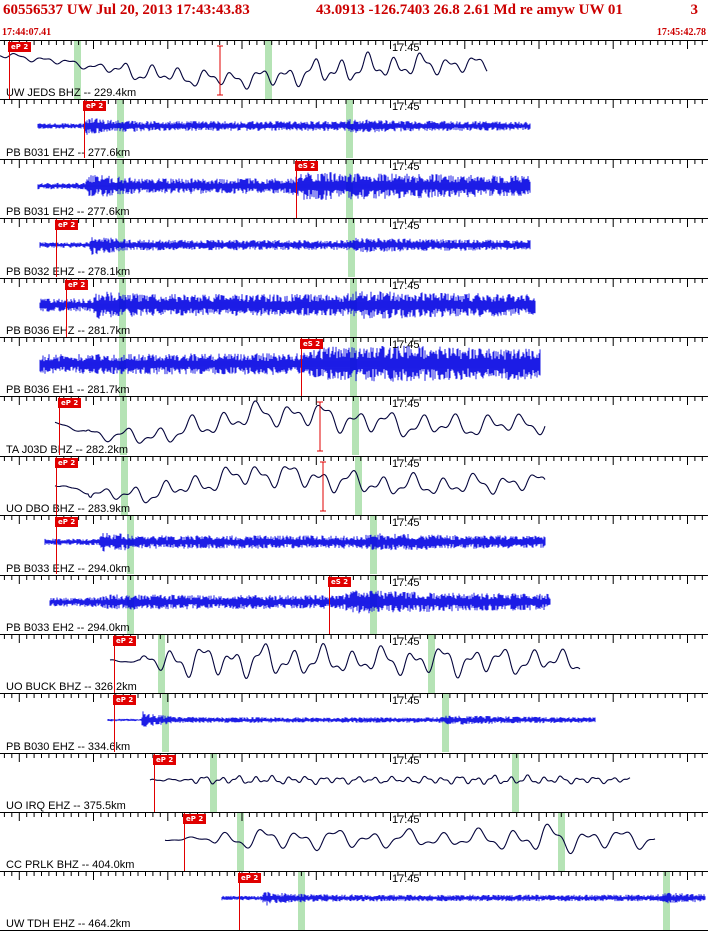 The width and height of the screenshot is (708, 938). What do you see at coordinates (67, 449) in the screenshot?
I see `station-label: TA J03D BHZ -- 282.2km` at bounding box center [67, 449].